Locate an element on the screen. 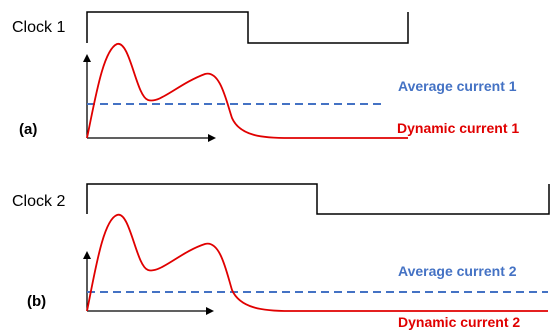 Image resolution: width=555 pixels, height=330 pixels. average-current-1-label: Average current 1 is located at coordinates (457, 86).